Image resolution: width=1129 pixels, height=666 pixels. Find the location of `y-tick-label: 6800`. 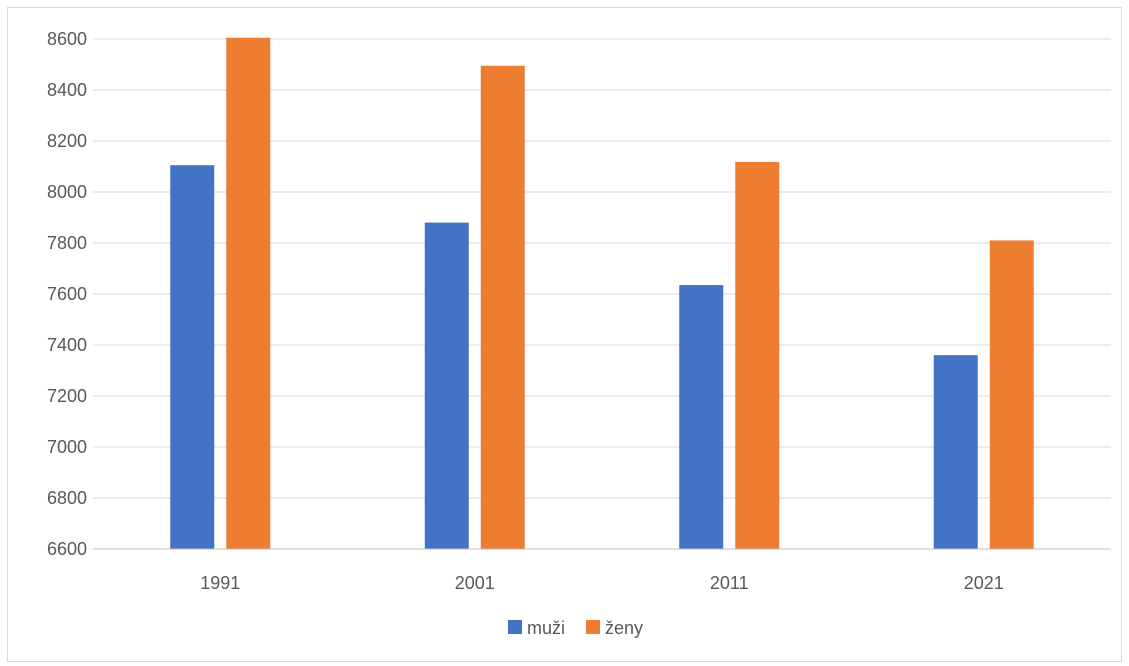

y-tick-label: 6800 is located at coordinates (67, 498).